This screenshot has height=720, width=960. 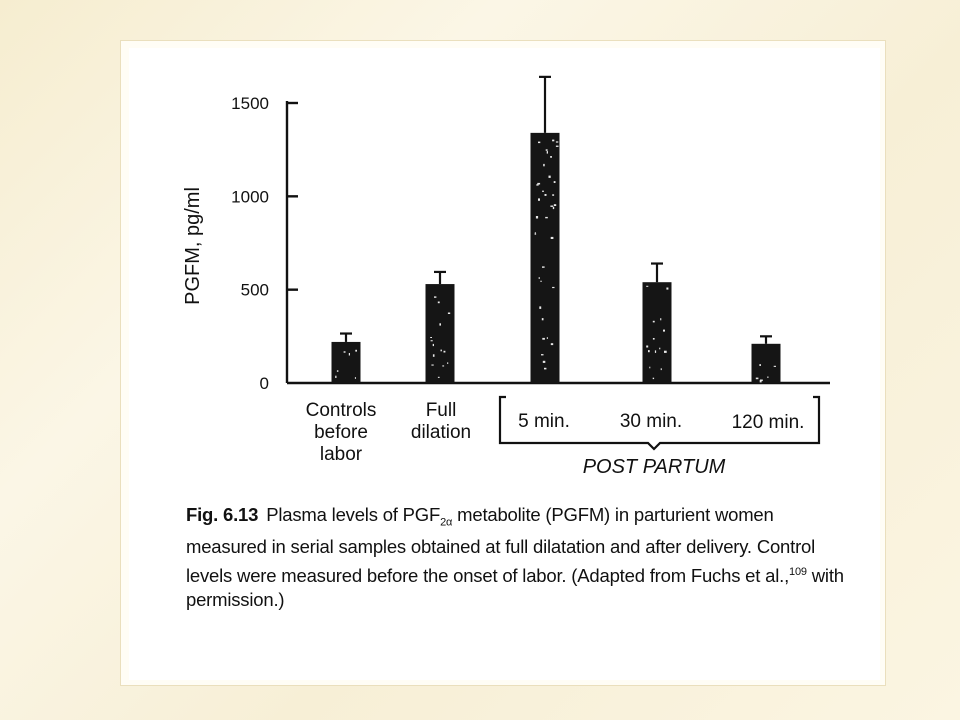 I want to click on x-tick-label: Full, so click(x=441, y=410).